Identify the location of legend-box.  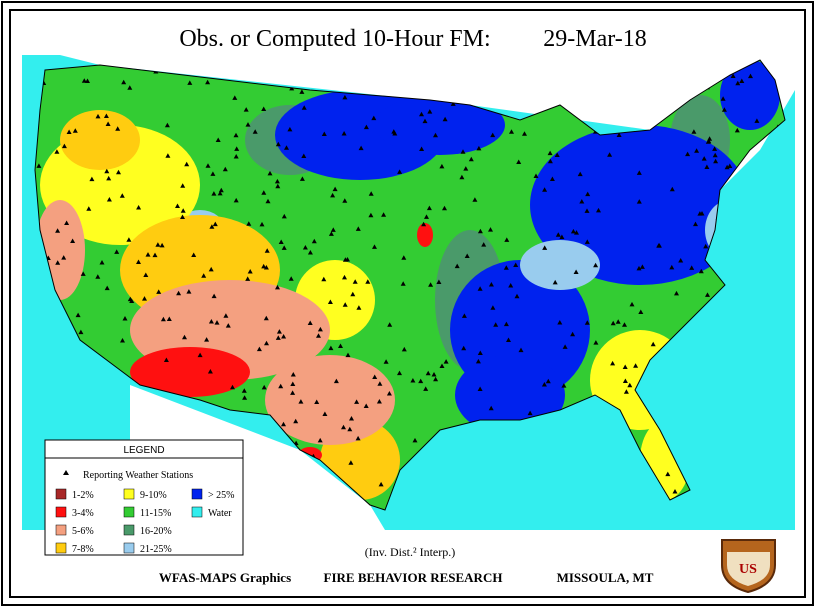
(144, 497).